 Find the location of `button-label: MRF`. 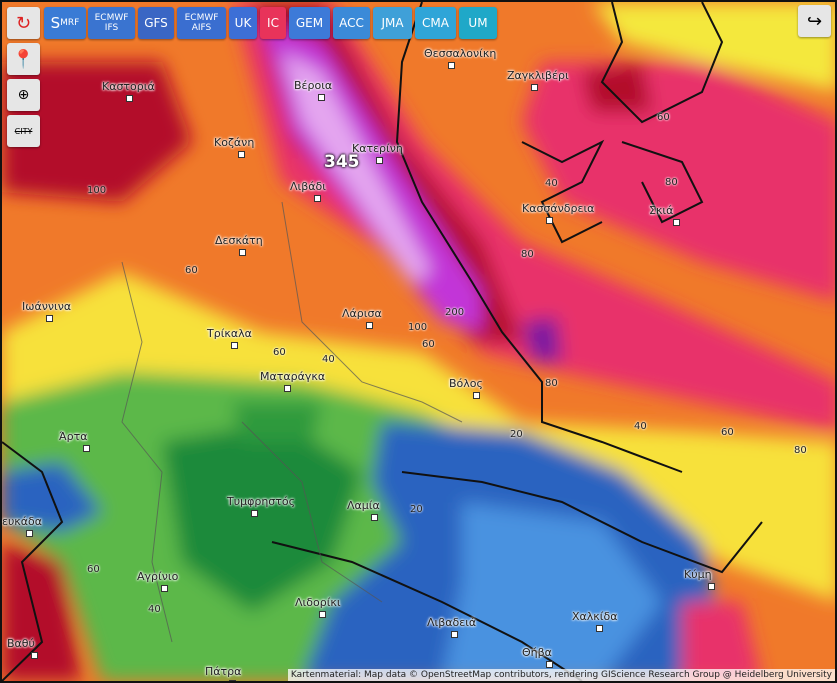

button-label: MRF is located at coordinates (70, 23).